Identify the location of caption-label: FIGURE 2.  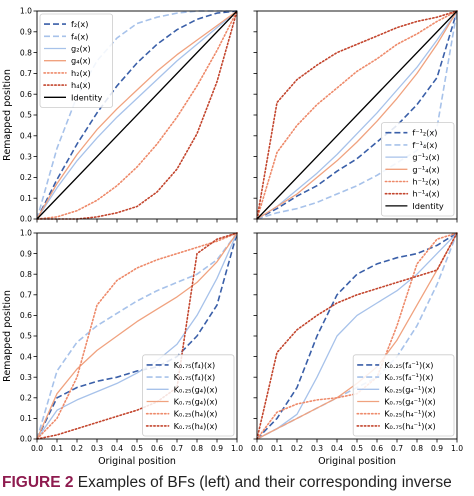
(38, 482).